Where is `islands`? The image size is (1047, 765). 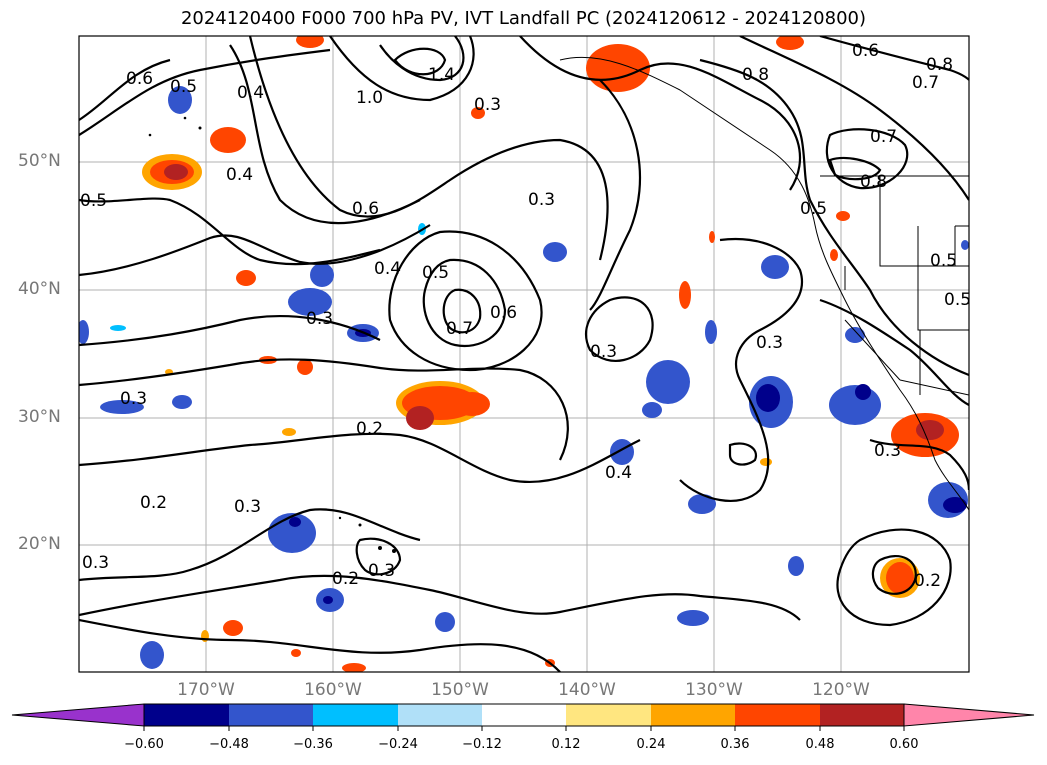 islands is located at coordinates (272, 334).